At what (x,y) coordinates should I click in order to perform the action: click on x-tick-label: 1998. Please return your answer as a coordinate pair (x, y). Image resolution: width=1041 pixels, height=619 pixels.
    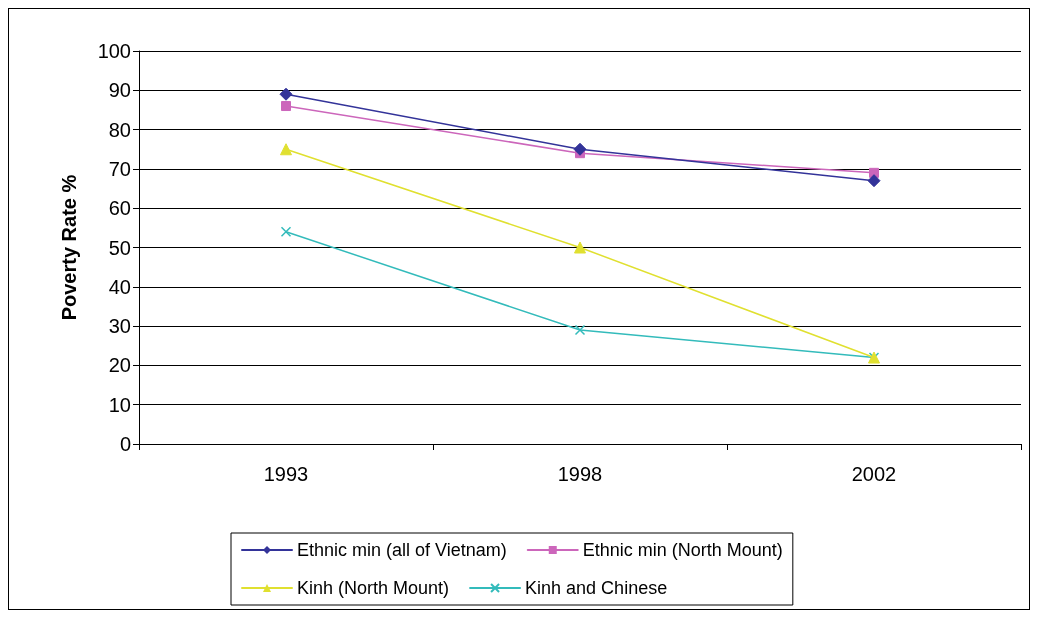
    Looking at the image, I should click on (580, 474).